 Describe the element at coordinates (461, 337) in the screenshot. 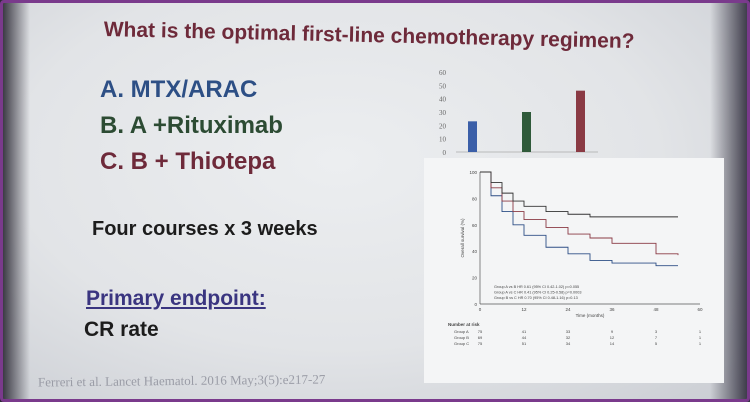

I see `risk-row-label: Group B` at that location.